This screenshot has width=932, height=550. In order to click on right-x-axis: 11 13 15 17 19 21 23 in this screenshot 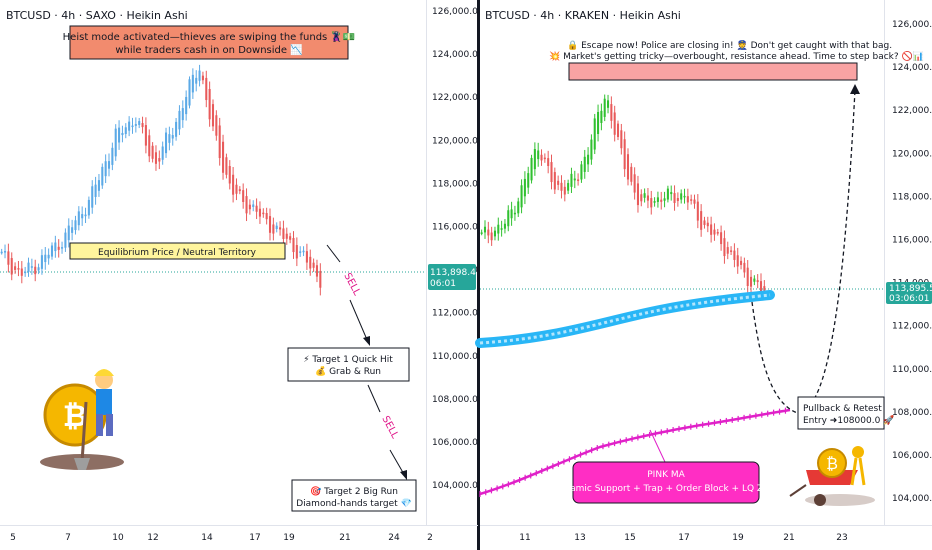, I will do `click(683, 538)`.